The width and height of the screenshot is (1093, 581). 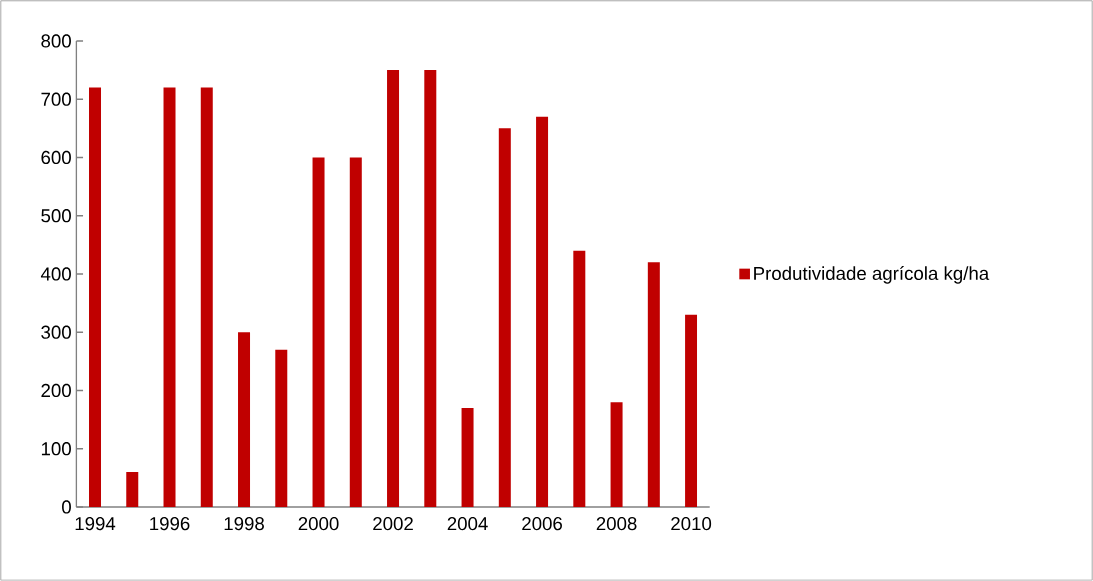 I want to click on y-tick-label: 800, so click(x=56, y=41).